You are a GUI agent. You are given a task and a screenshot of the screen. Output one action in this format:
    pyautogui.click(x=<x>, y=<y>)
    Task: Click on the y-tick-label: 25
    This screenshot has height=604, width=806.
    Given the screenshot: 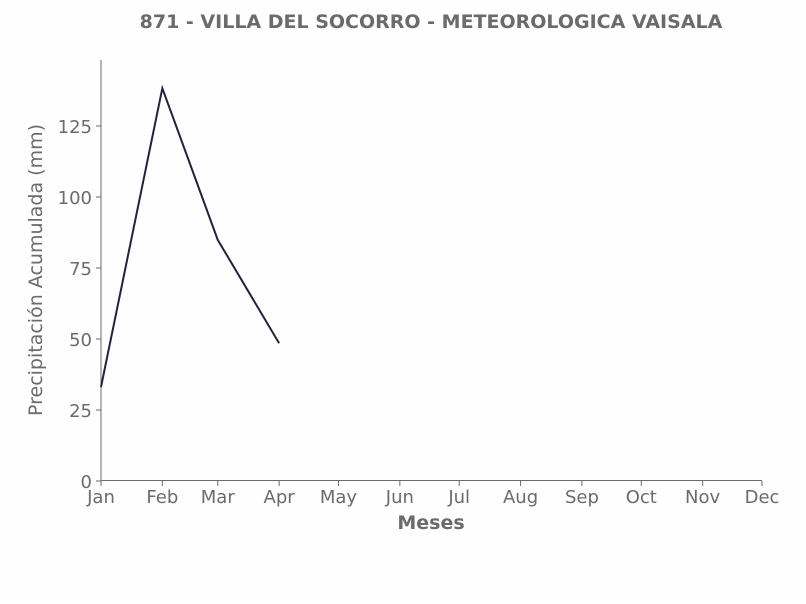 What is the action you would take?
    pyautogui.click(x=80, y=411)
    